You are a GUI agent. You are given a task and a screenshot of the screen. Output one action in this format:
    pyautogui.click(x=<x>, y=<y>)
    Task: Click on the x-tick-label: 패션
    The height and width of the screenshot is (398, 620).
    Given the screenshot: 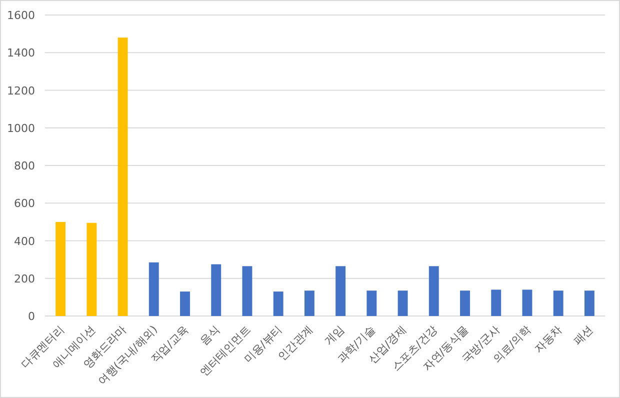 What is the action you would take?
    pyautogui.click(x=583, y=335)
    